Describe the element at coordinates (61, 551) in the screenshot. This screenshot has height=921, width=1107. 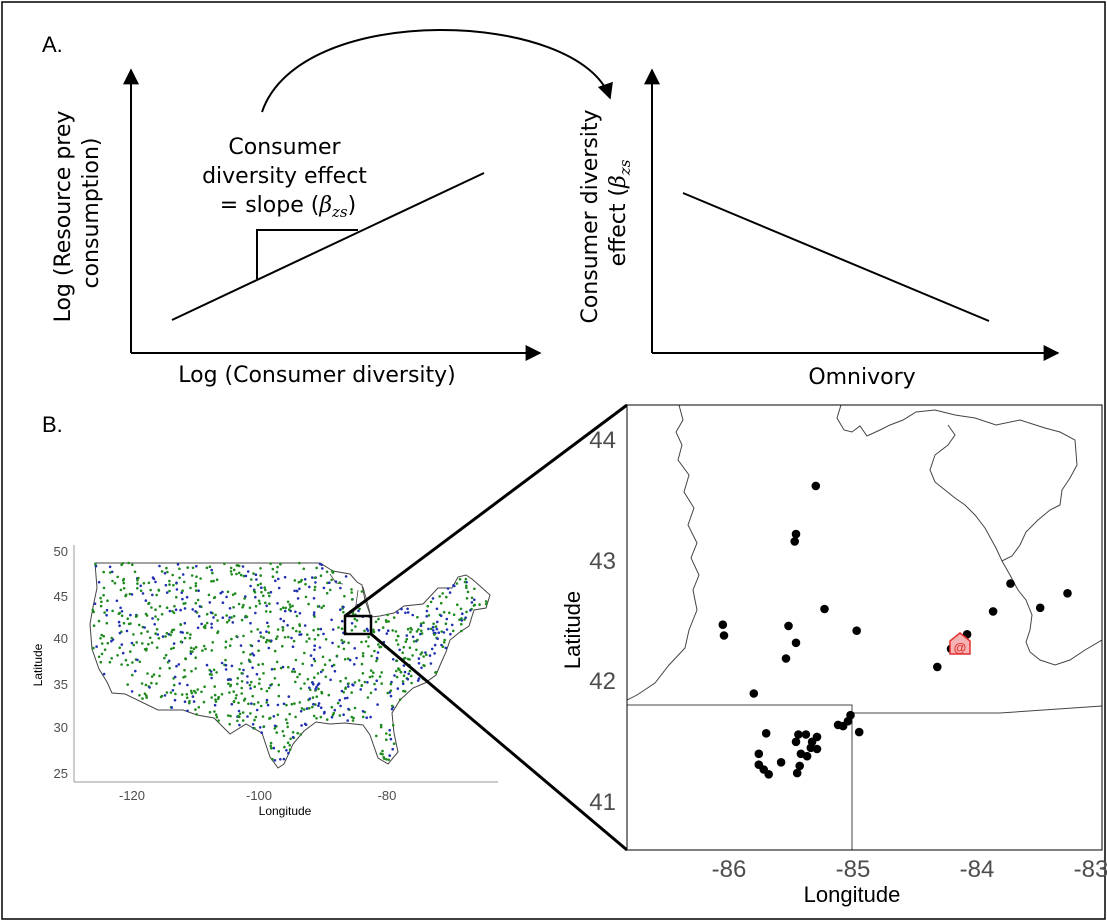
I see `us-y-tick: 50` at that location.